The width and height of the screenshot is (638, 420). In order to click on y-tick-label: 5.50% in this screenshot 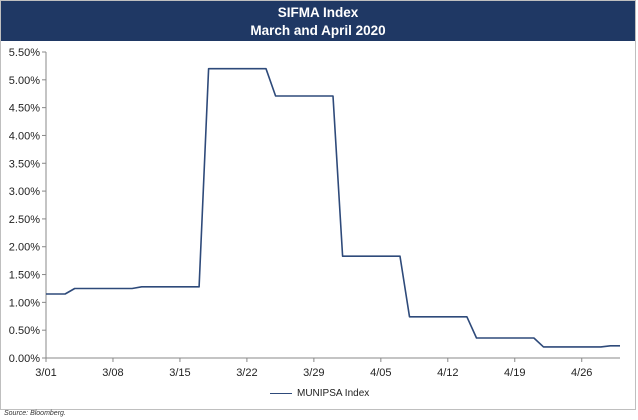, I will do `click(24, 53)`.